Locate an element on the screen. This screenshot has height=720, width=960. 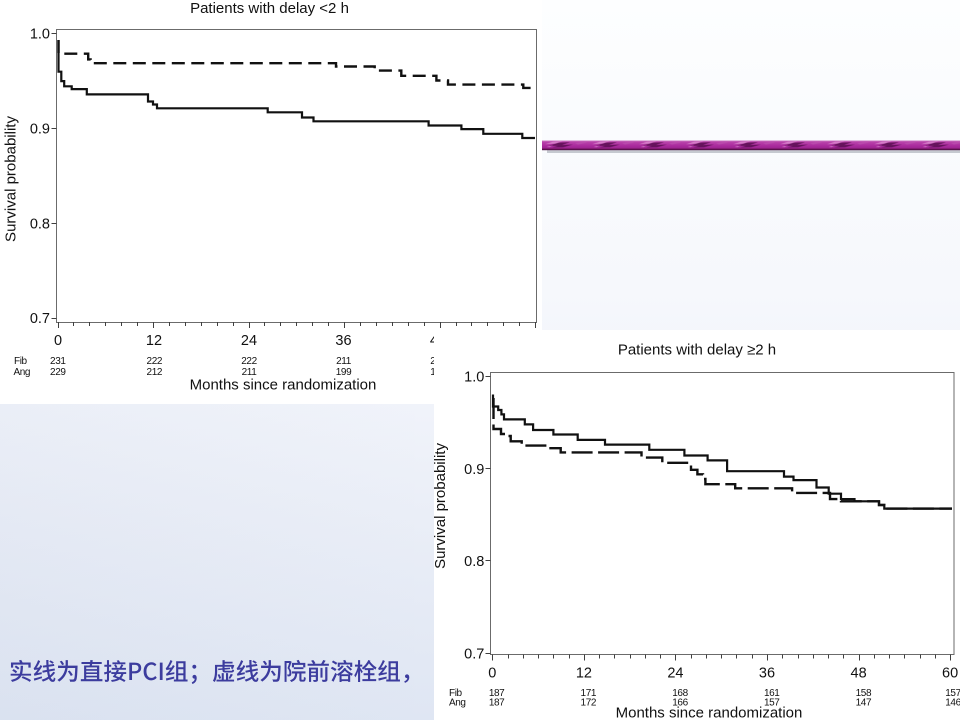
svg-text: 166 is located at coordinates (680, 702).